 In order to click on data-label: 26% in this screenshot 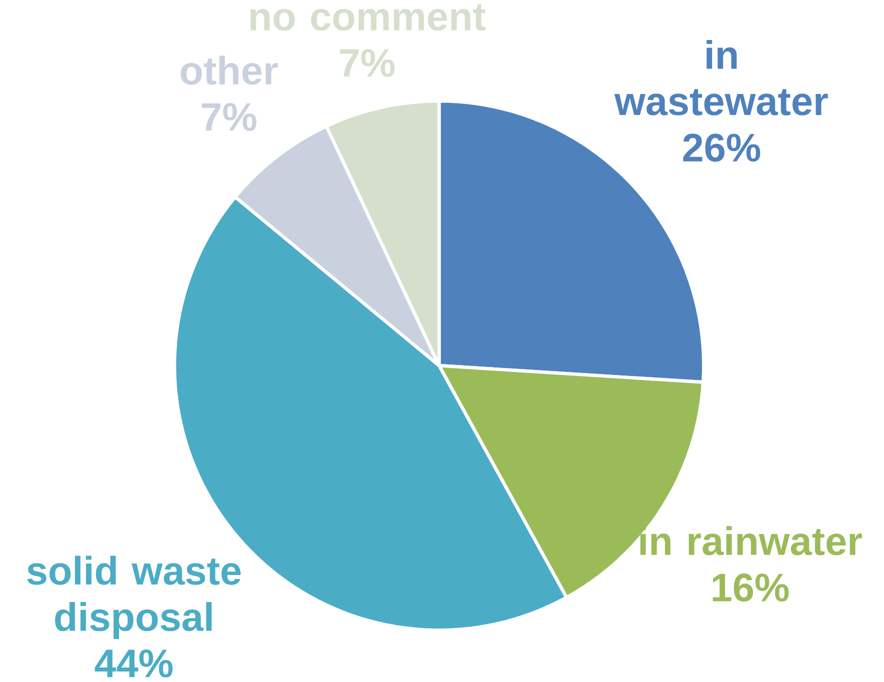, I will do `click(721, 148)`.